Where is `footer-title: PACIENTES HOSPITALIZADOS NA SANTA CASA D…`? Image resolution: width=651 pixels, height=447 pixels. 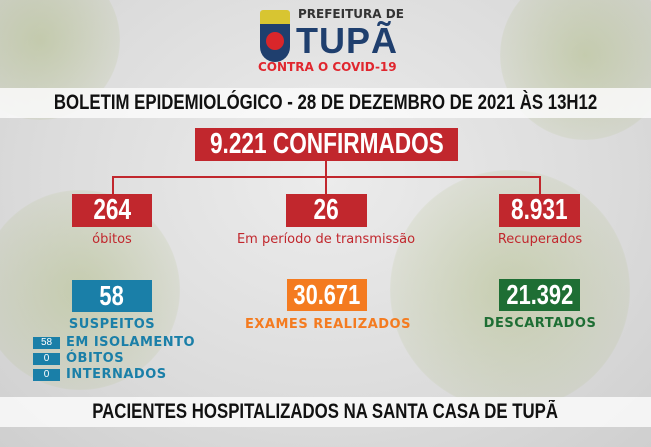 footer-title: PACIENTES HOSPITALIZADOS NA SANTA CASA D… is located at coordinates (325, 411).